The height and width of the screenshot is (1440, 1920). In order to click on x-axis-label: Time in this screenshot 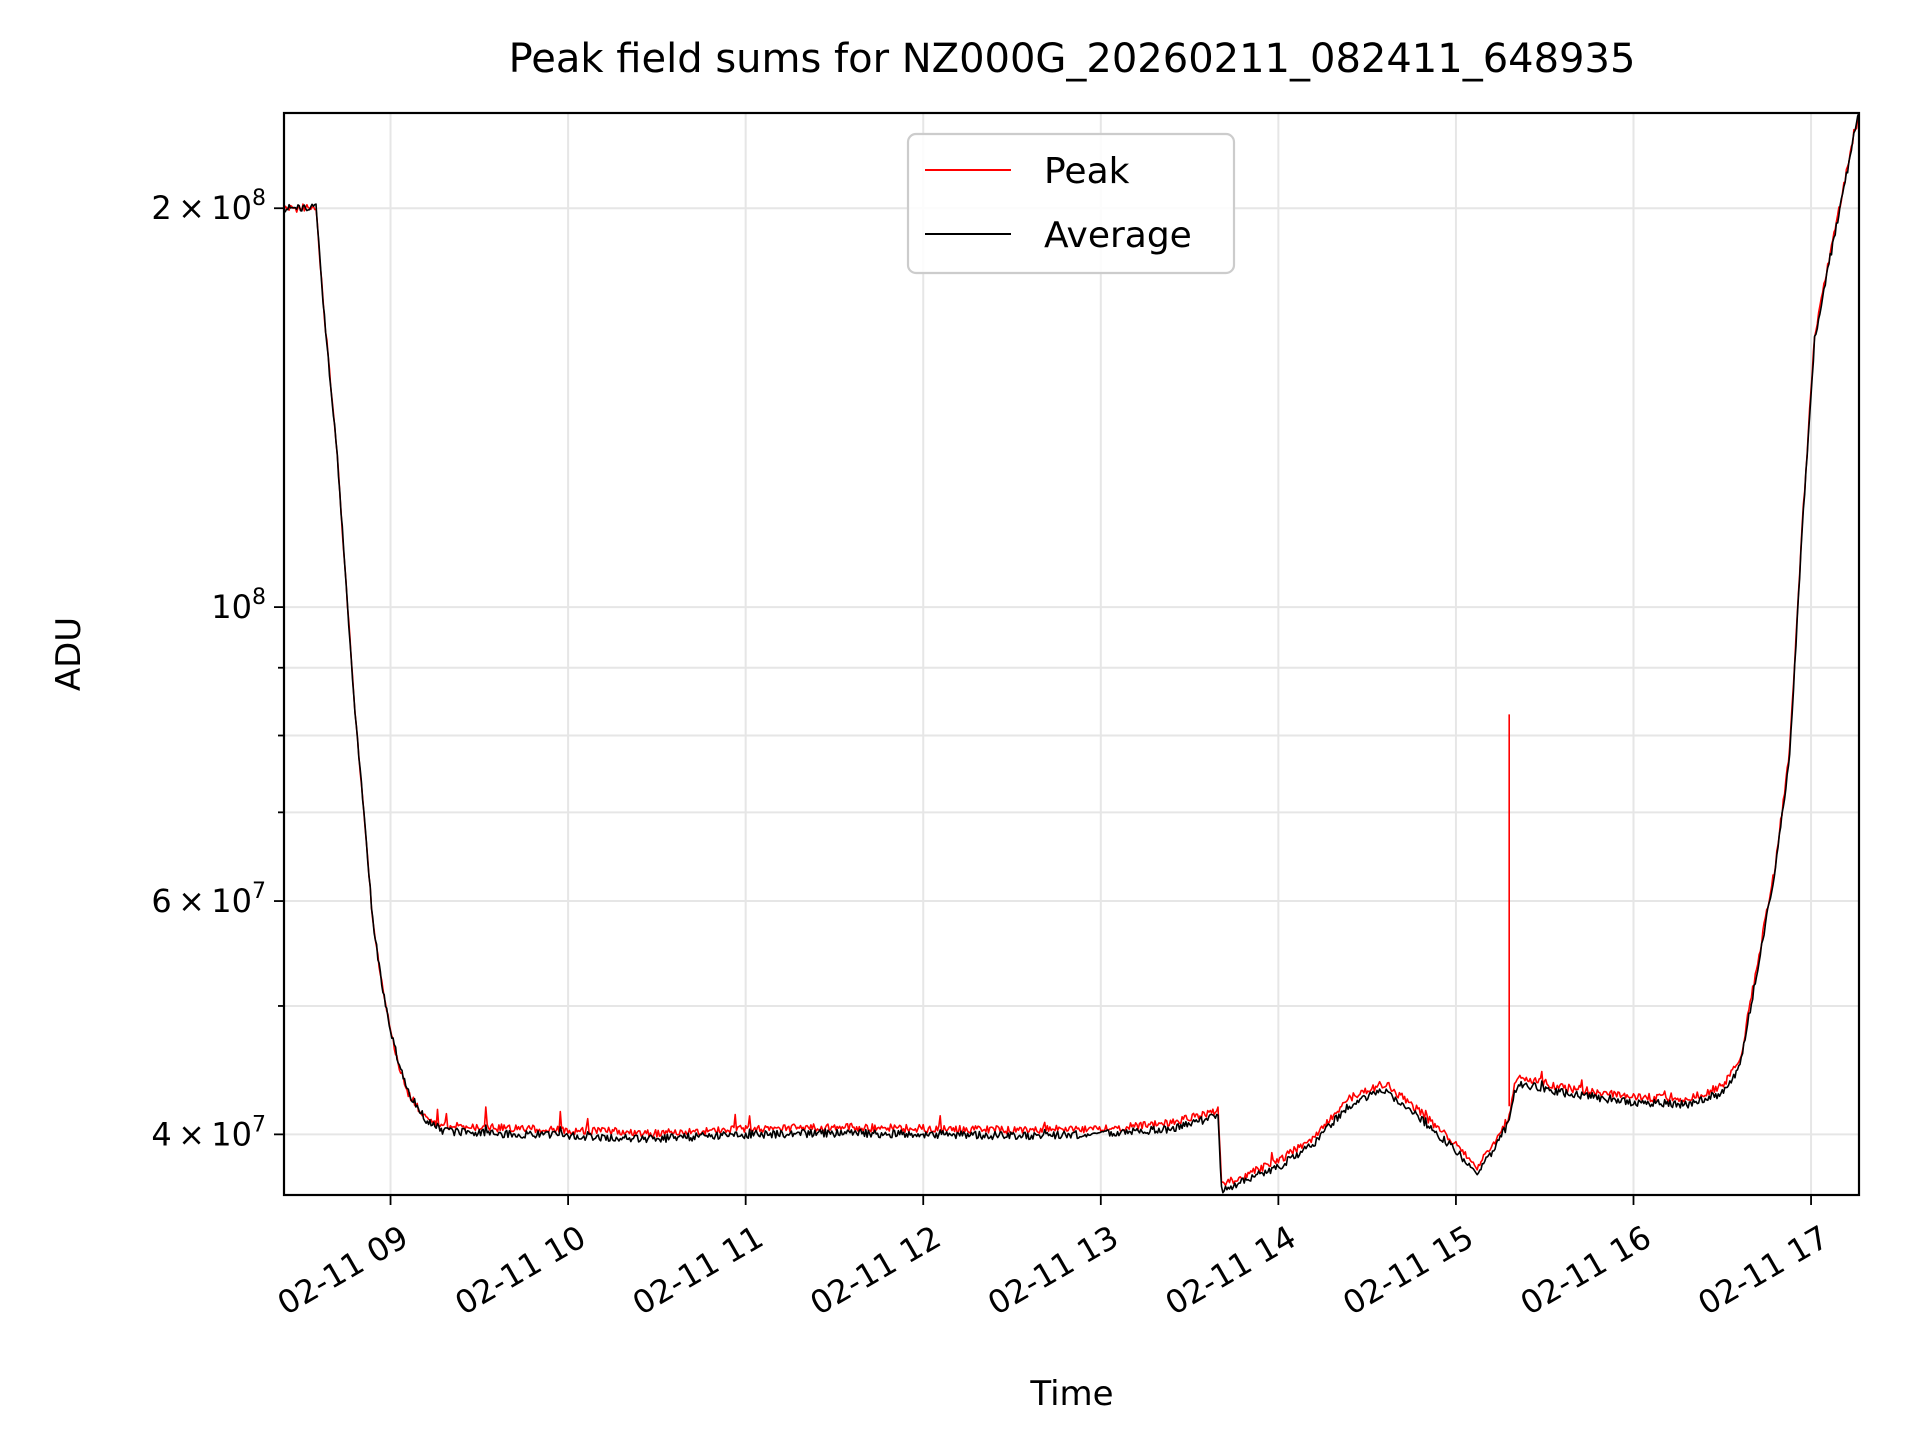, I will do `click(1071, 1394)`.